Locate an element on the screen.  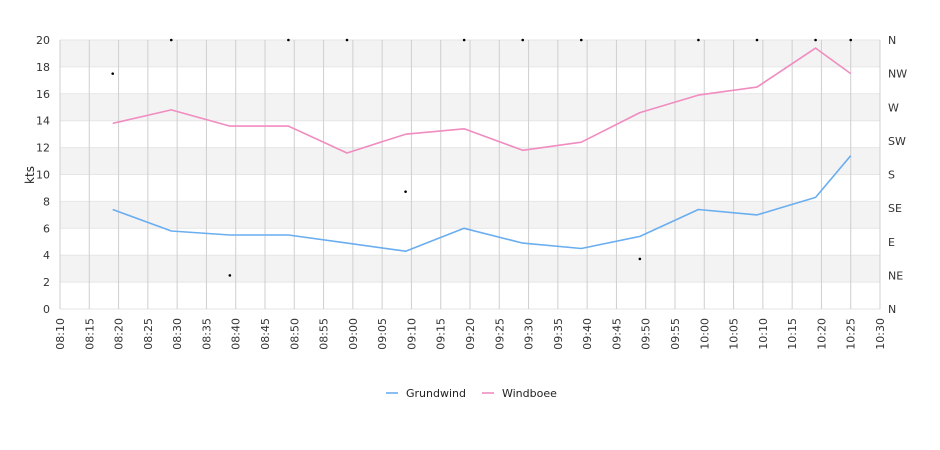
direction-tick-label: NE is located at coordinates (895, 275).